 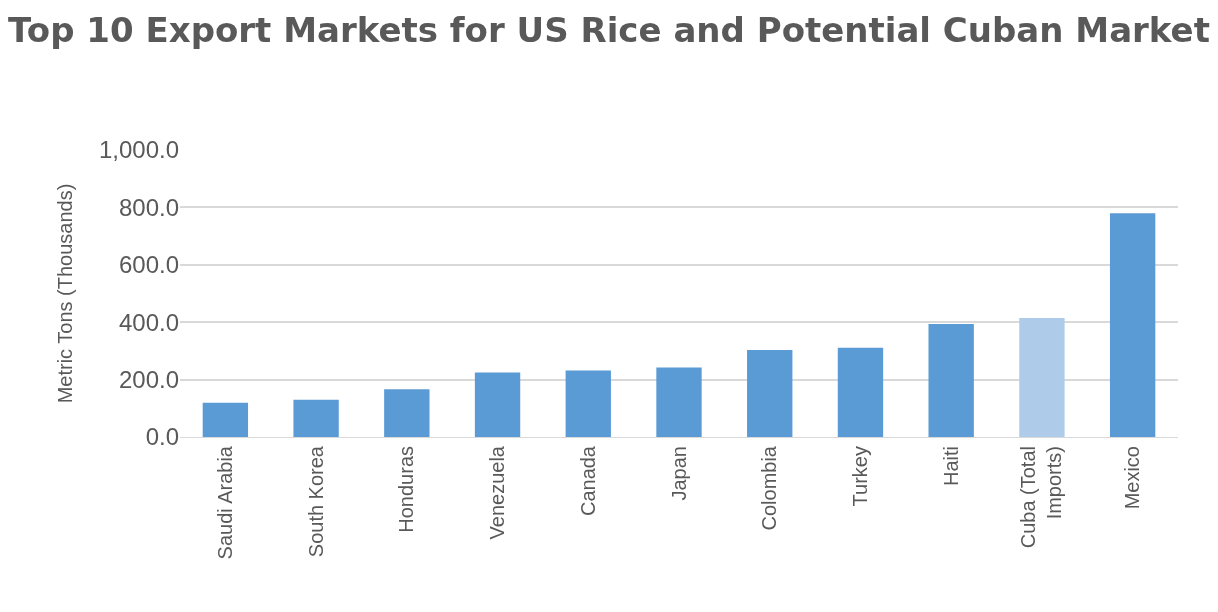 What do you see at coordinates (406, 489) in the screenshot?
I see `x-tick-label: Honduras` at bounding box center [406, 489].